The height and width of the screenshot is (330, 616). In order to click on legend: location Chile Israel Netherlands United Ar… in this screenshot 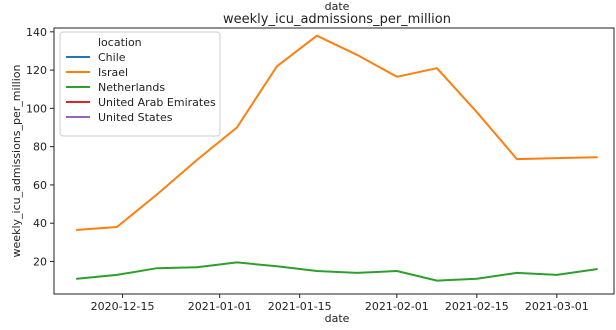, I will do `click(140, 84)`.